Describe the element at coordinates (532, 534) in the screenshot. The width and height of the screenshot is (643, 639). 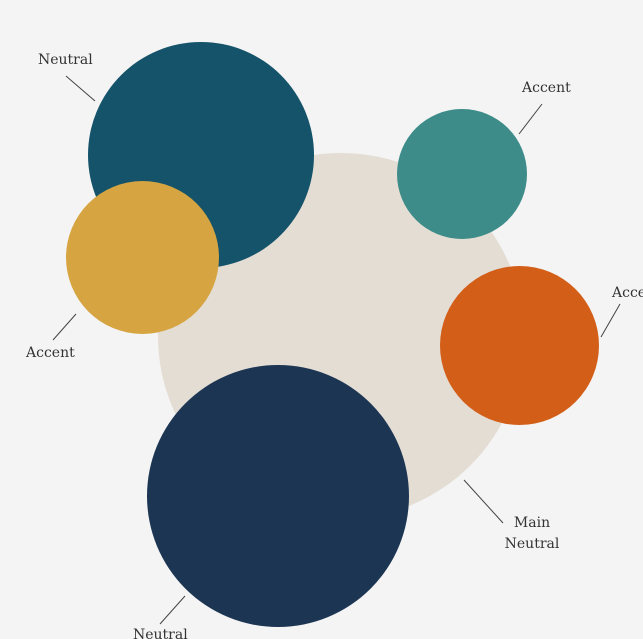
I see `label-main-neutral: Main Neutral` at that location.